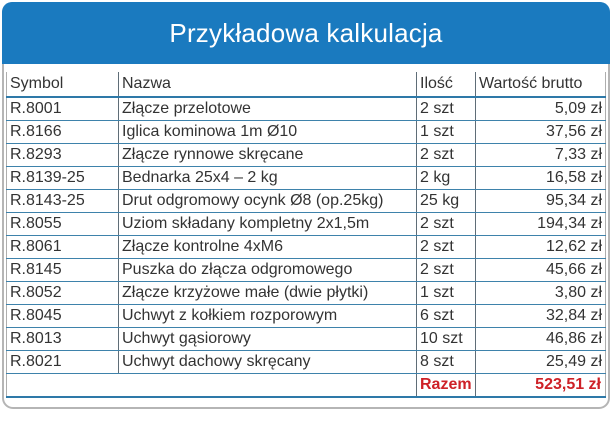  I want to click on nazwa-cell: Drut odgromowy ocynk Ø8 (op.25kg), so click(267, 201).